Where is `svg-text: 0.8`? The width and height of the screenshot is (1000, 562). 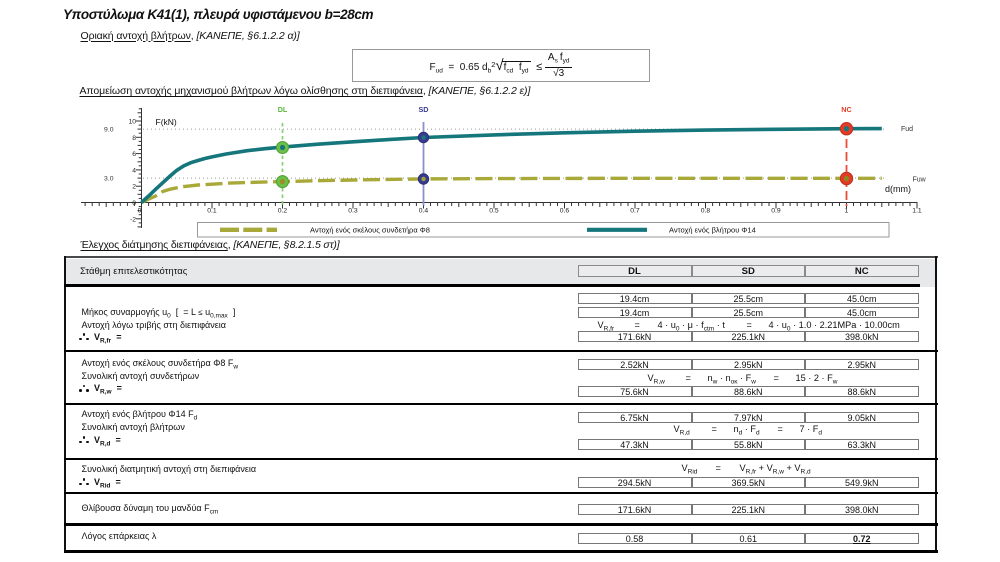
svg-text: 0.8 is located at coordinates (706, 210).